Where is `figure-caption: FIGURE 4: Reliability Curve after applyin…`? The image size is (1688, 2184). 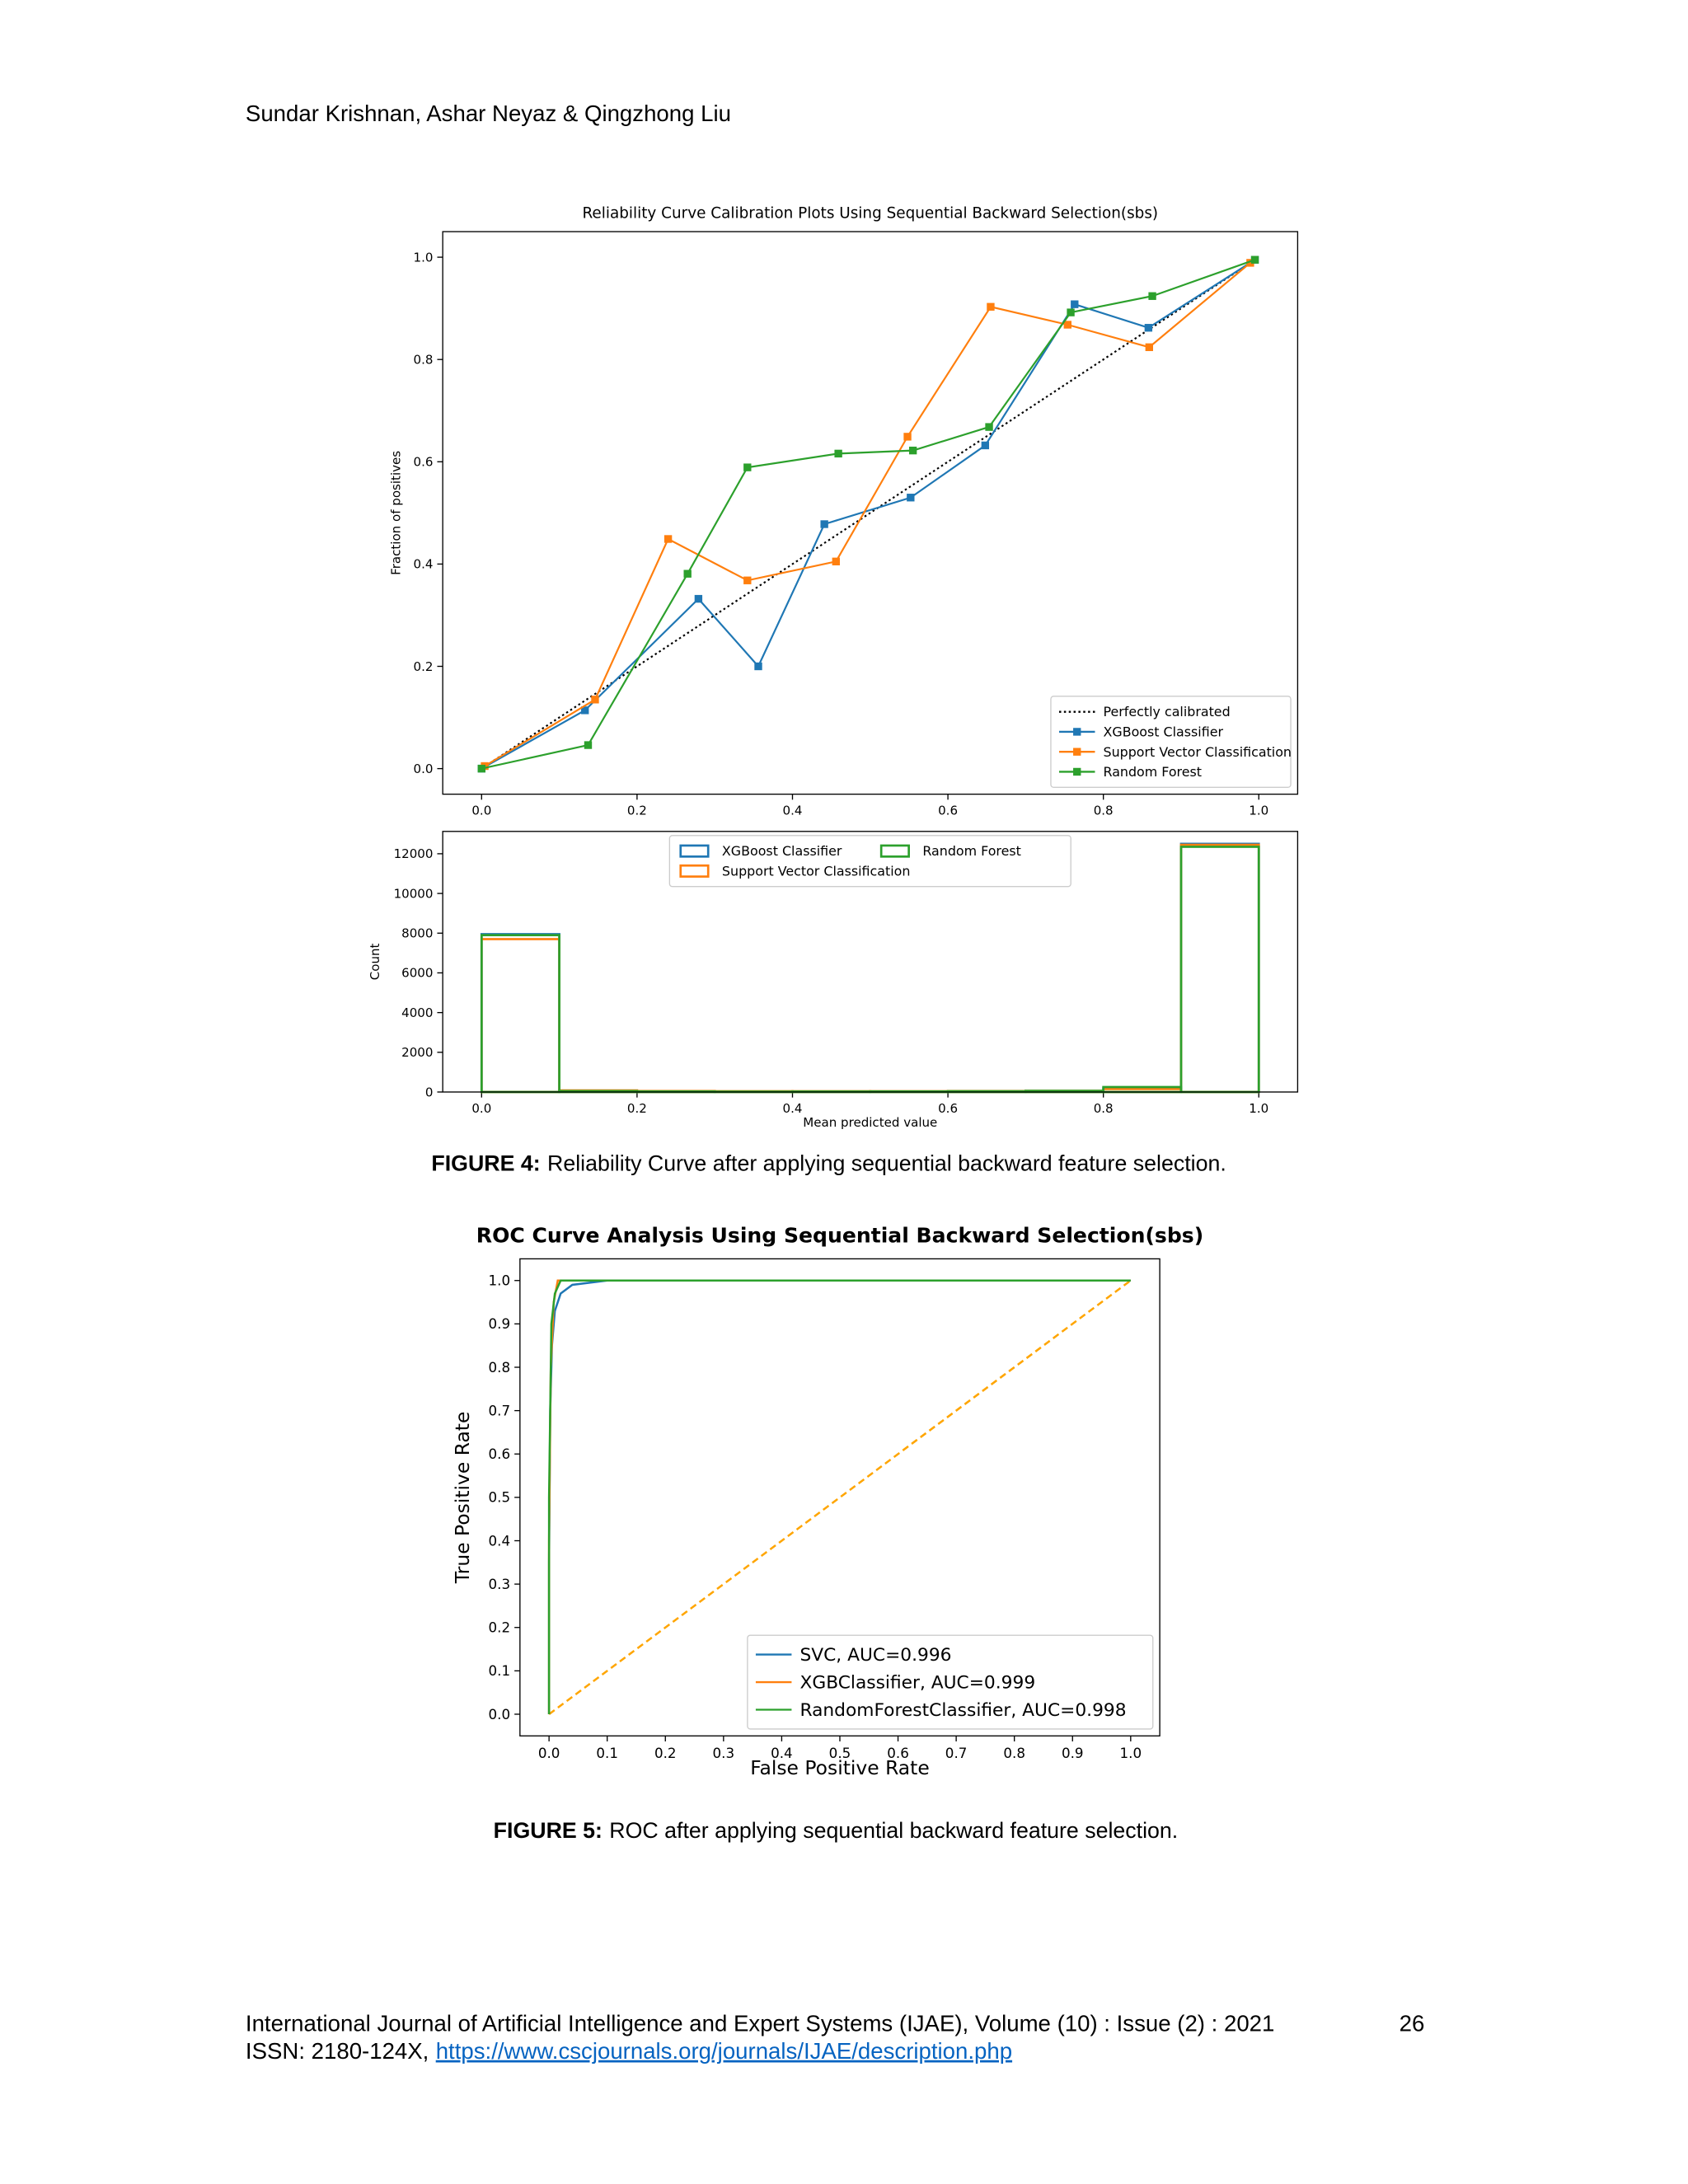 figure-caption: FIGURE 4: Reliability Curve after applyin… is located at coordinates (828, 1163).